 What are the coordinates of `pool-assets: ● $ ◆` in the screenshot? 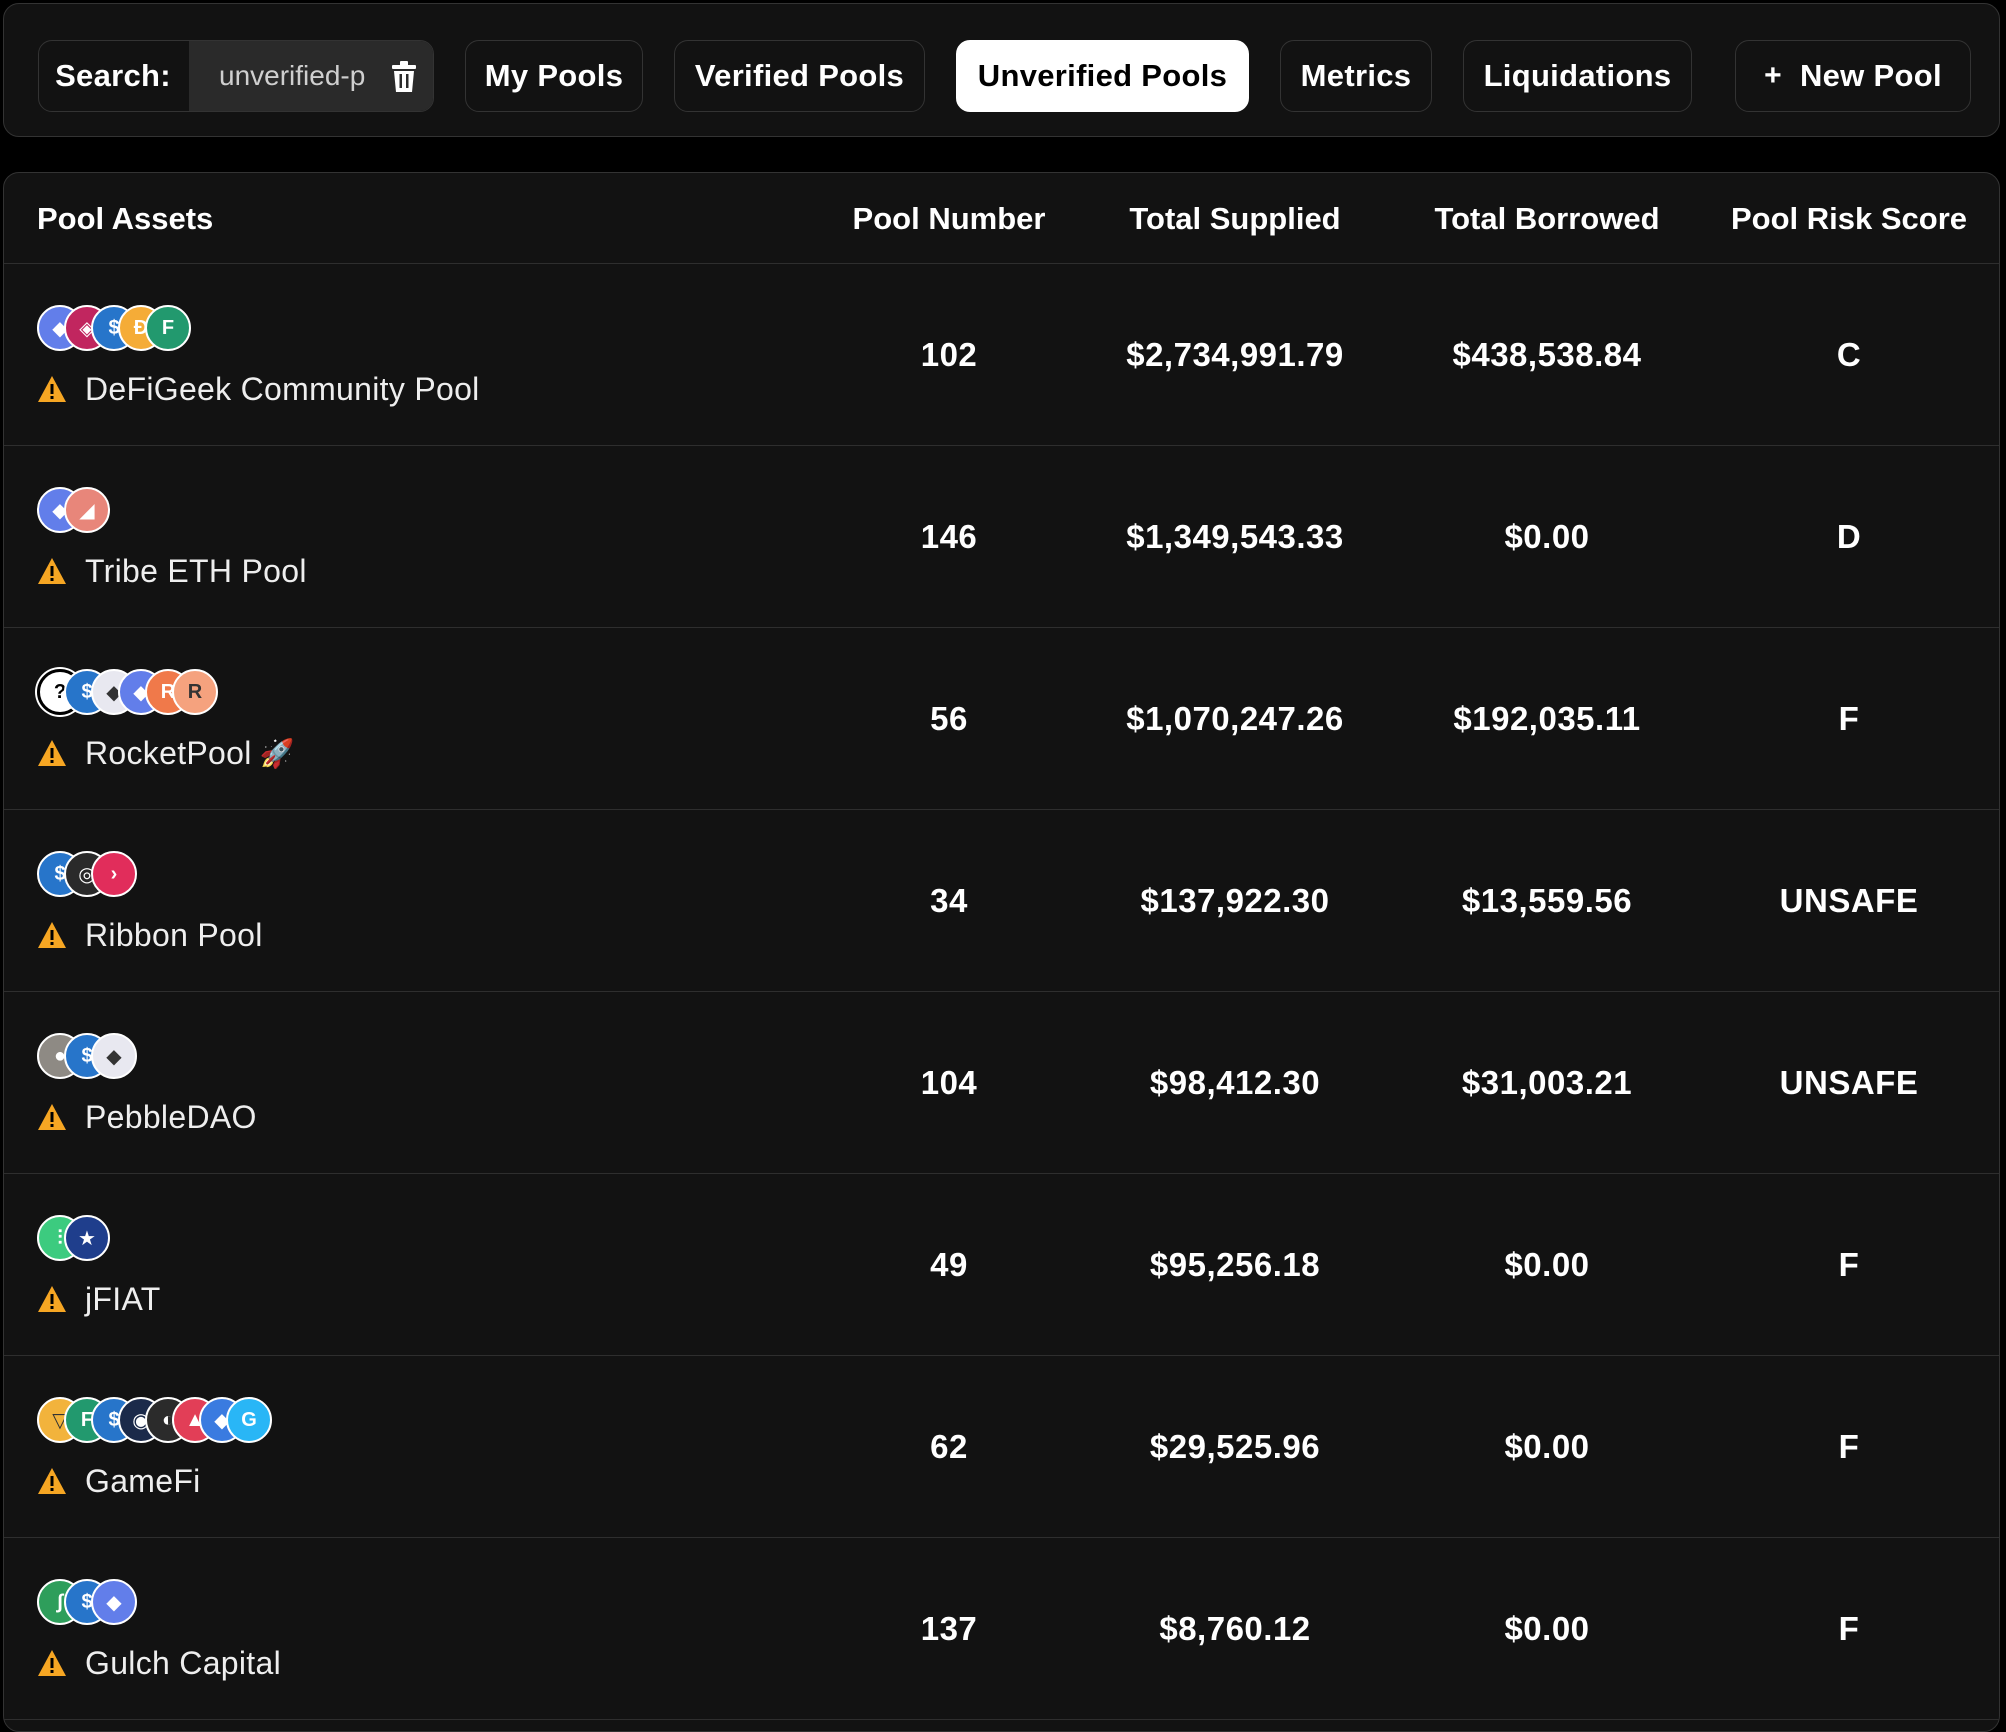 It's located at (87, 1056).